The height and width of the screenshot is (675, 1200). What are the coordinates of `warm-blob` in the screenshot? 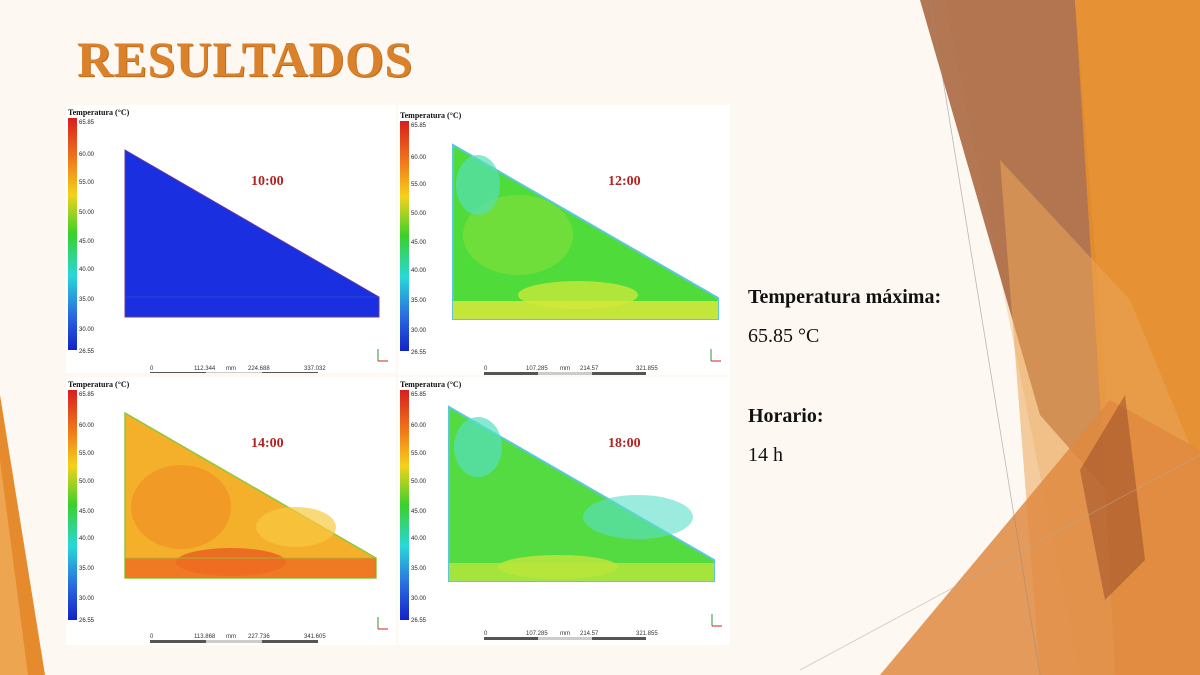 It's located at (296, 527).